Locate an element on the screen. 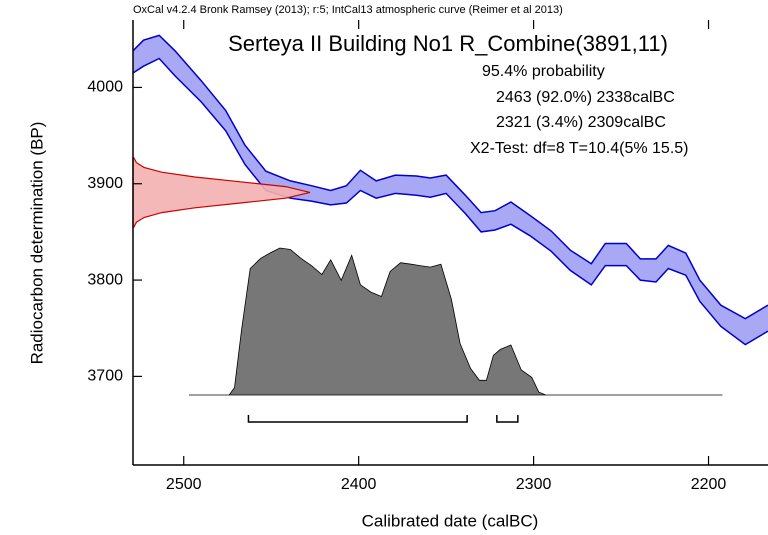 The width and height of the screenshot is (768, 535). radiocarbon-distribution is located at coordinates (221, 192).